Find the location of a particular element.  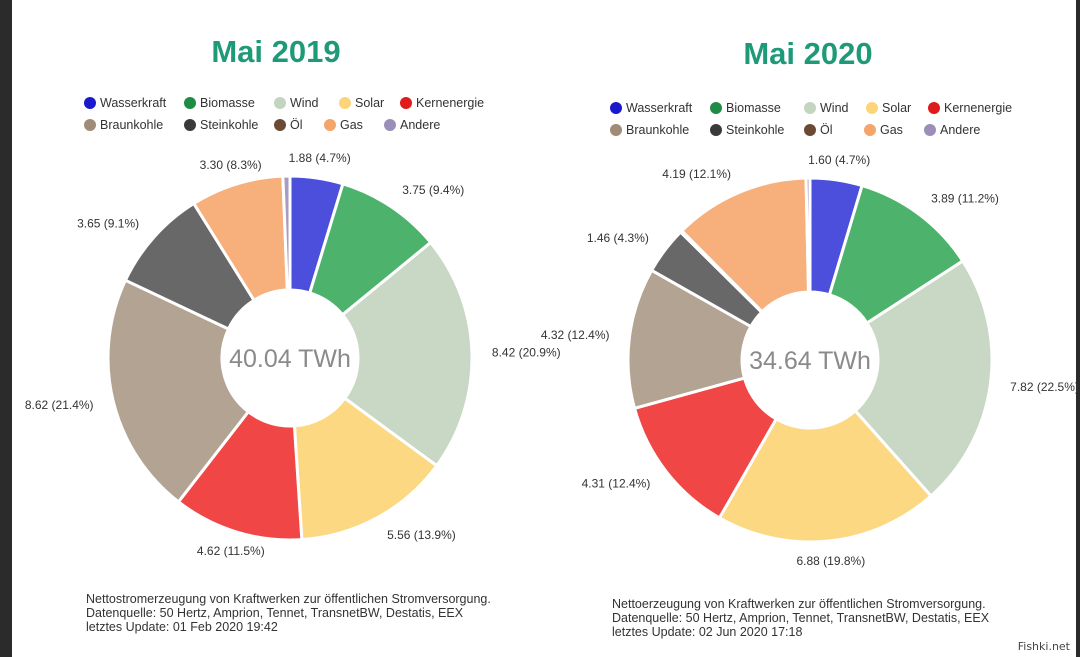

data-label-braunkohle: 4.32 (12.4%) is located at coordinates (575, 335).